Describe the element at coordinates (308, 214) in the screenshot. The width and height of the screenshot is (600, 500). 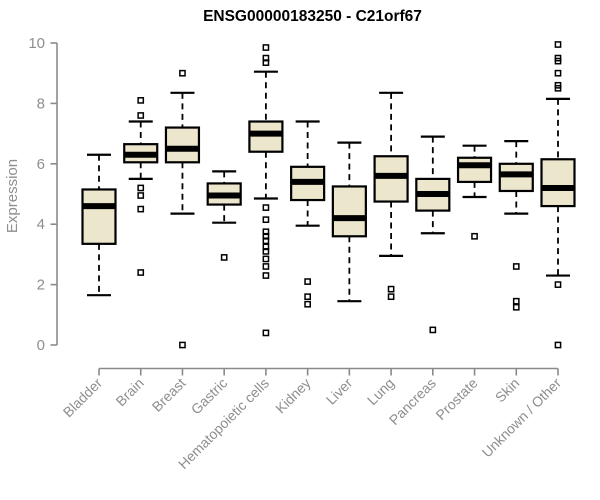
I see `box-group-kidney` at that location.